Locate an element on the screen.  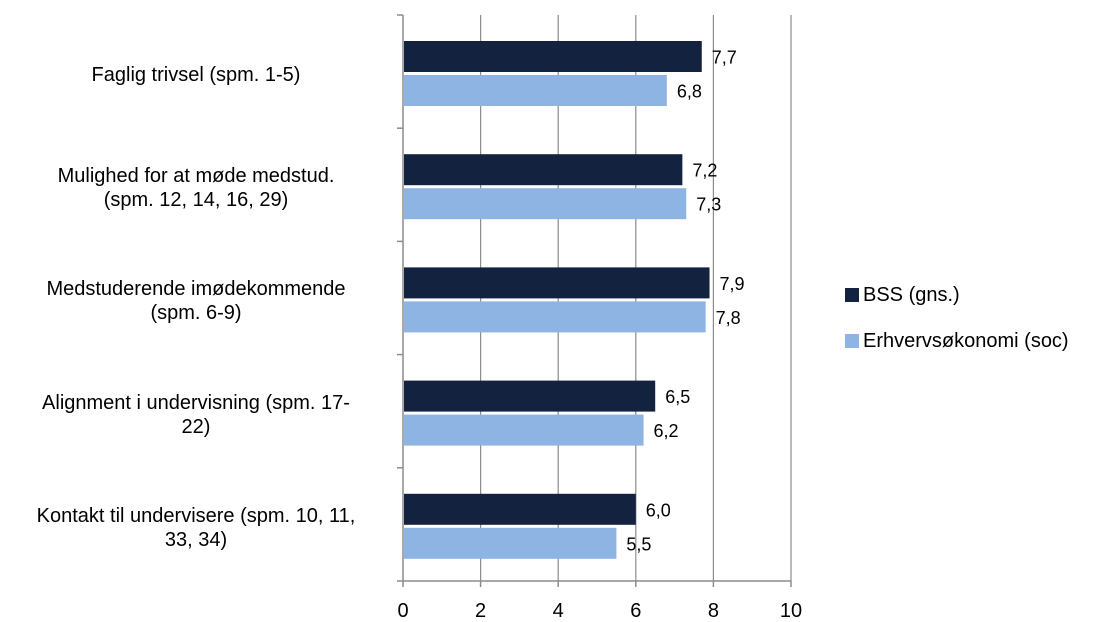
x-tick-label-10: 10 is located at coordinates (791, 611).